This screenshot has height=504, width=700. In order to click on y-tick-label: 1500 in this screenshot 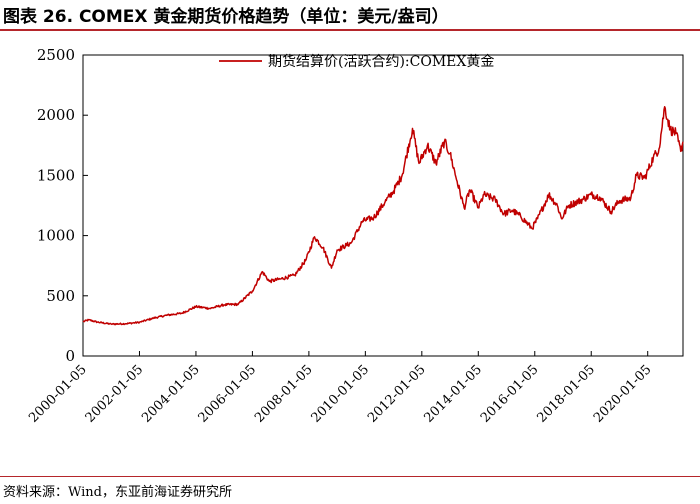, I will do `click(56, 175)`.